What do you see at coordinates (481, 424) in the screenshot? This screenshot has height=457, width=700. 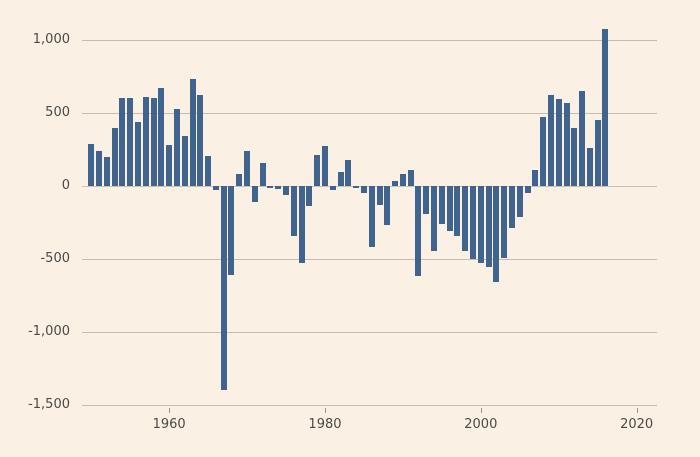 I see `x-tick-label: 2000` at bounding box center [481, 424].